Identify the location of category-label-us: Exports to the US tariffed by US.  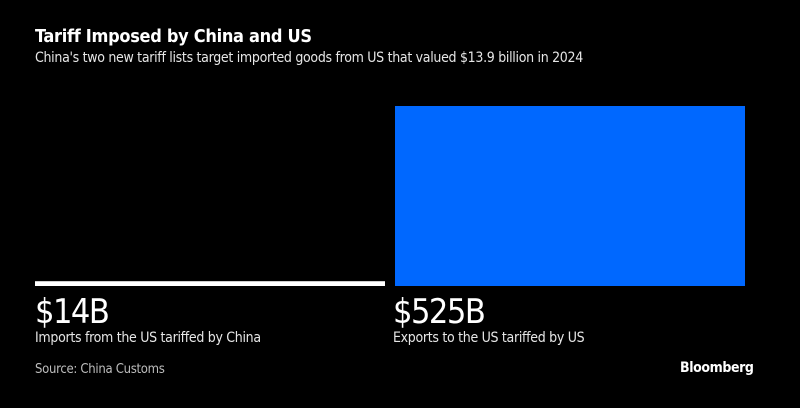
(489, 338).